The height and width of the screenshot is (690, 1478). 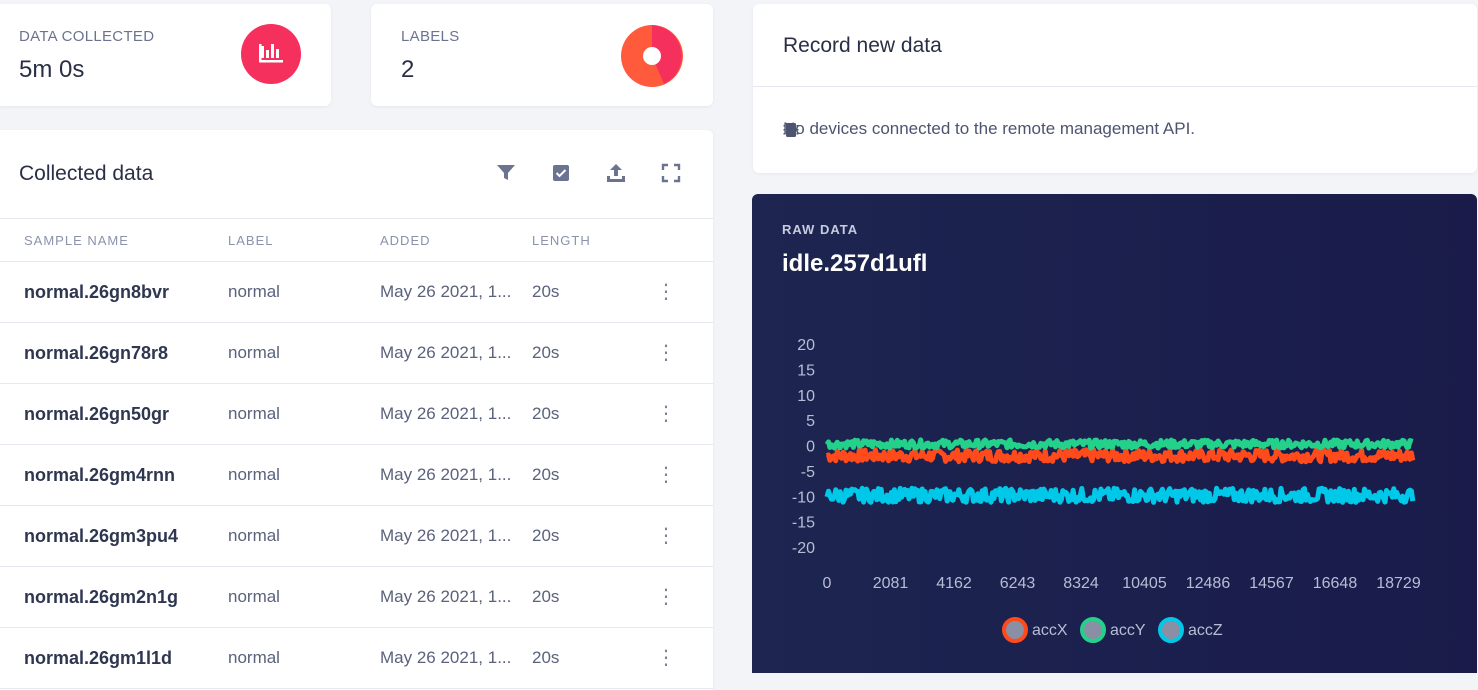 What do you see at coordinates (114, 536) in the screenshot?
I see `sample-name: normal.26gm3pu4` at bounding box center [114, 536].